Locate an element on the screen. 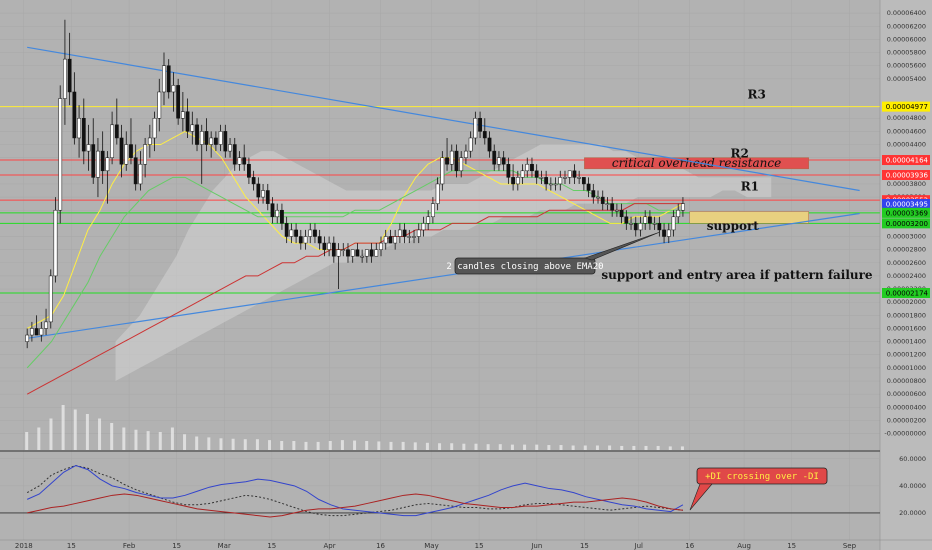 Image resolution: width=932 pixels, height=550 pixels. time-tick-label: Sep is located at coordinates (850, 546).